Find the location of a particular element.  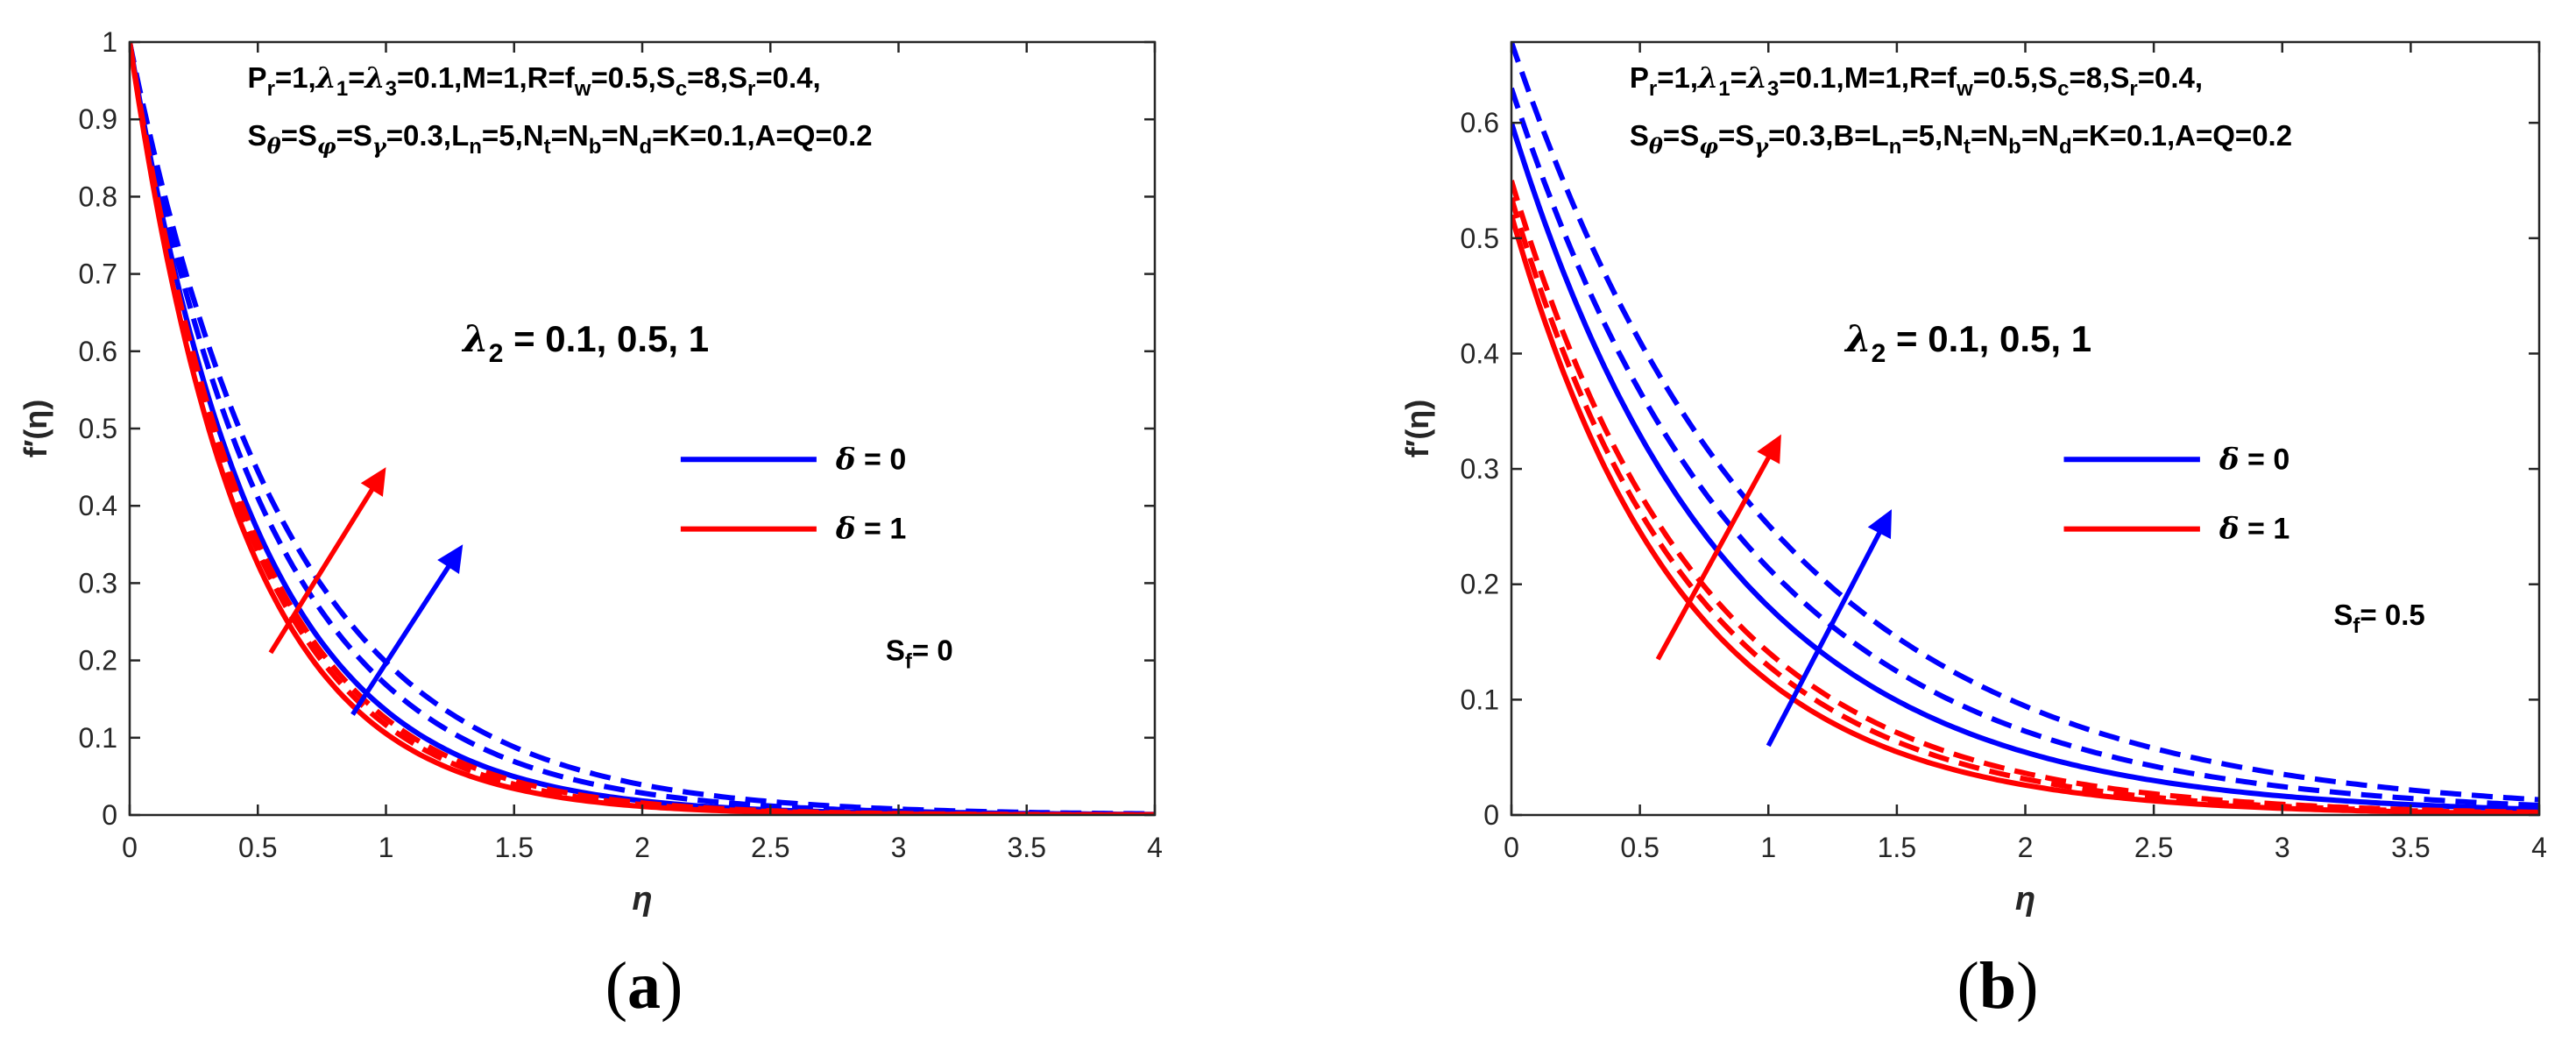

sf-label: Sf​= 0.5 is located at coordinates (2378, 618).